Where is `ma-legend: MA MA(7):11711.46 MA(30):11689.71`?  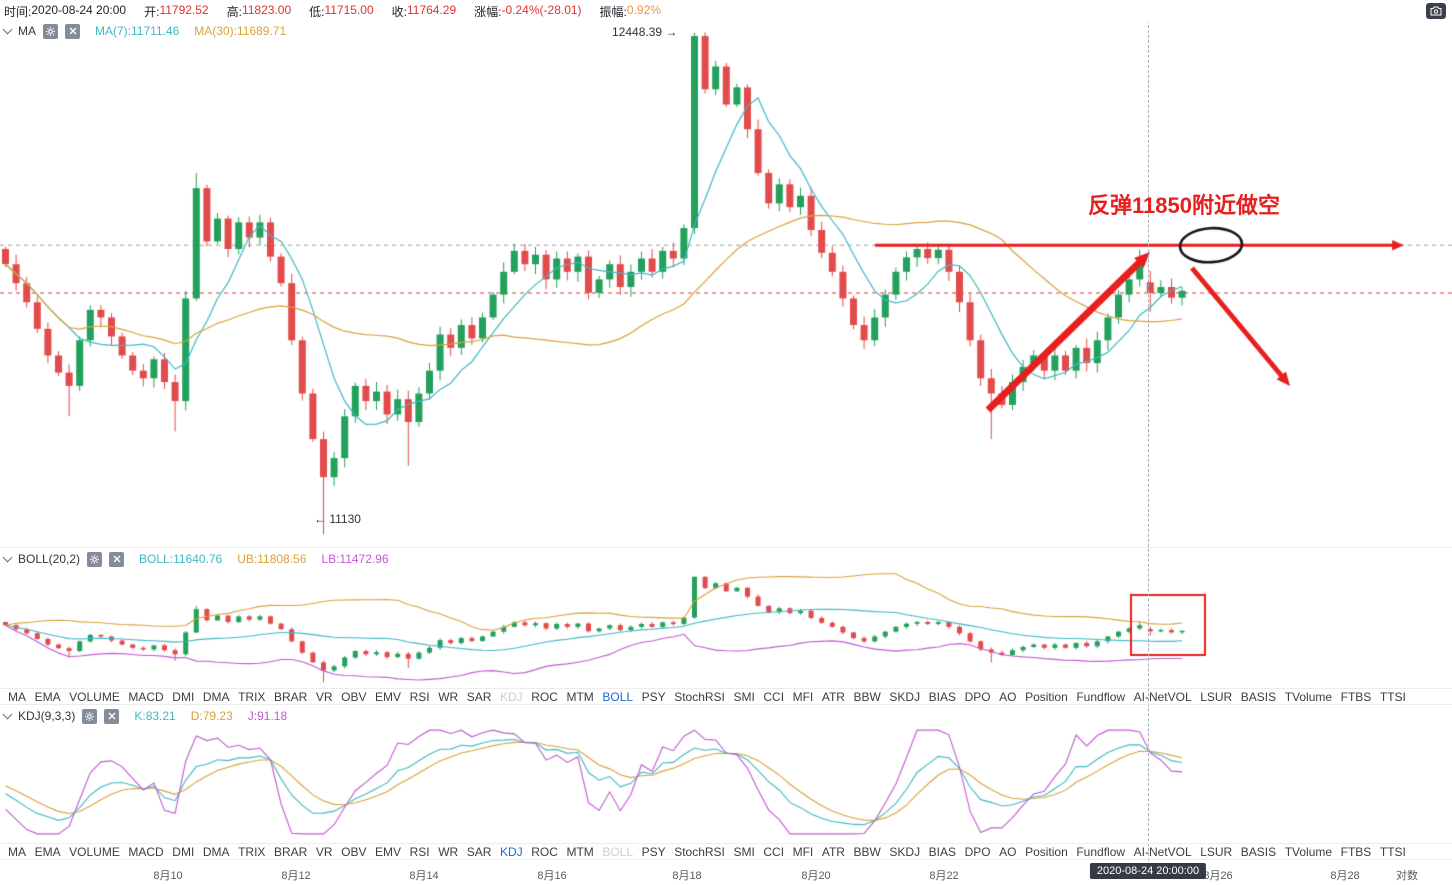 ma-legend: MA MA(7):11711.46 MA(30):11689.71 is located at coordinates (144, 31).